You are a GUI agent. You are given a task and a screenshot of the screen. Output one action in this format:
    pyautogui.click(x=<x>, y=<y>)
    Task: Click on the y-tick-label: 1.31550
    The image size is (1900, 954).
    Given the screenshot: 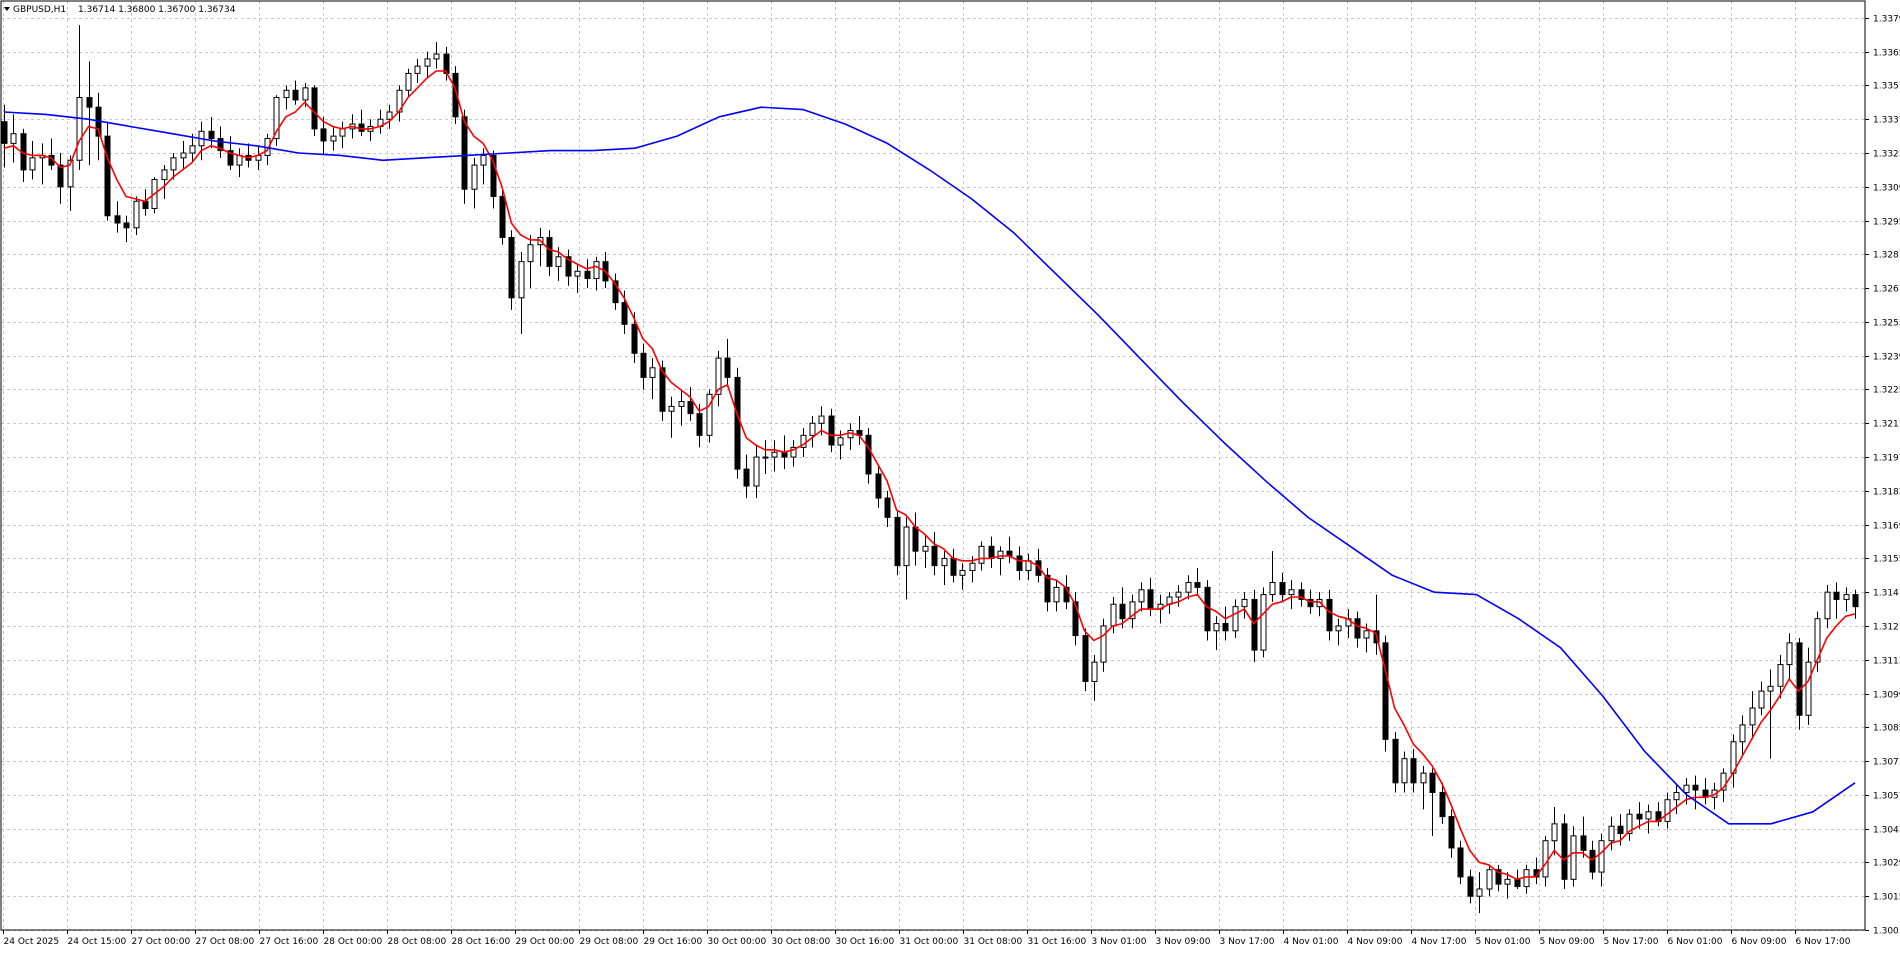 What is the action you would take?
    pyautogui.click(x=1886, y=560)
    